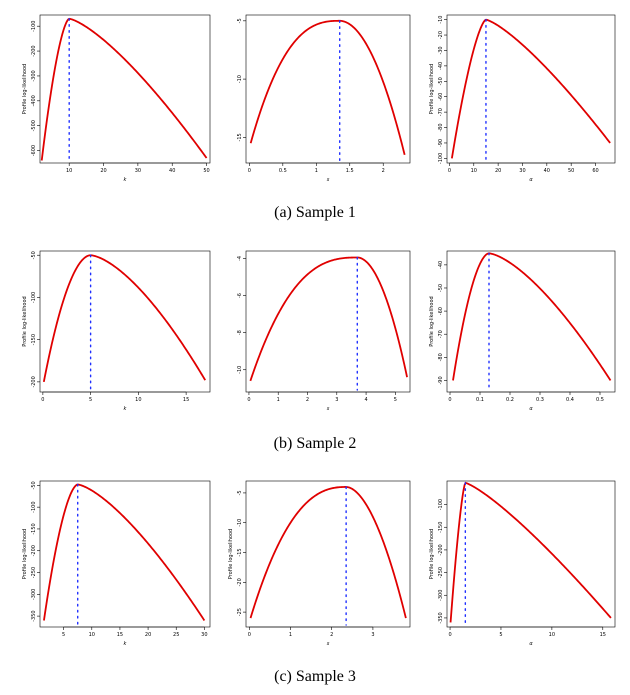 Image resolution: width=630 pixels, height=695 pixels. I want to click on x-tick-label: 1.5, so click(350, 171).